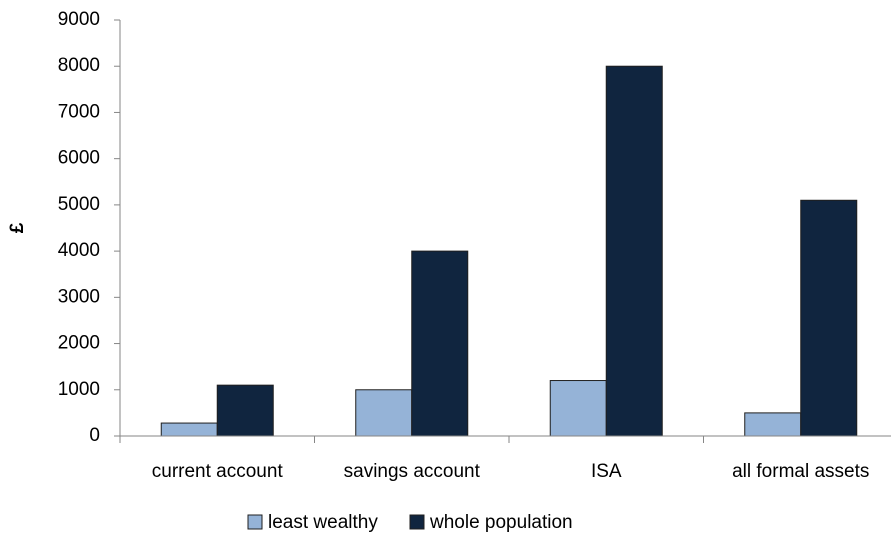  Describe the element at coordinates (323, 522) in the screenshot. I see `legend-label: least wealthy` at that location.